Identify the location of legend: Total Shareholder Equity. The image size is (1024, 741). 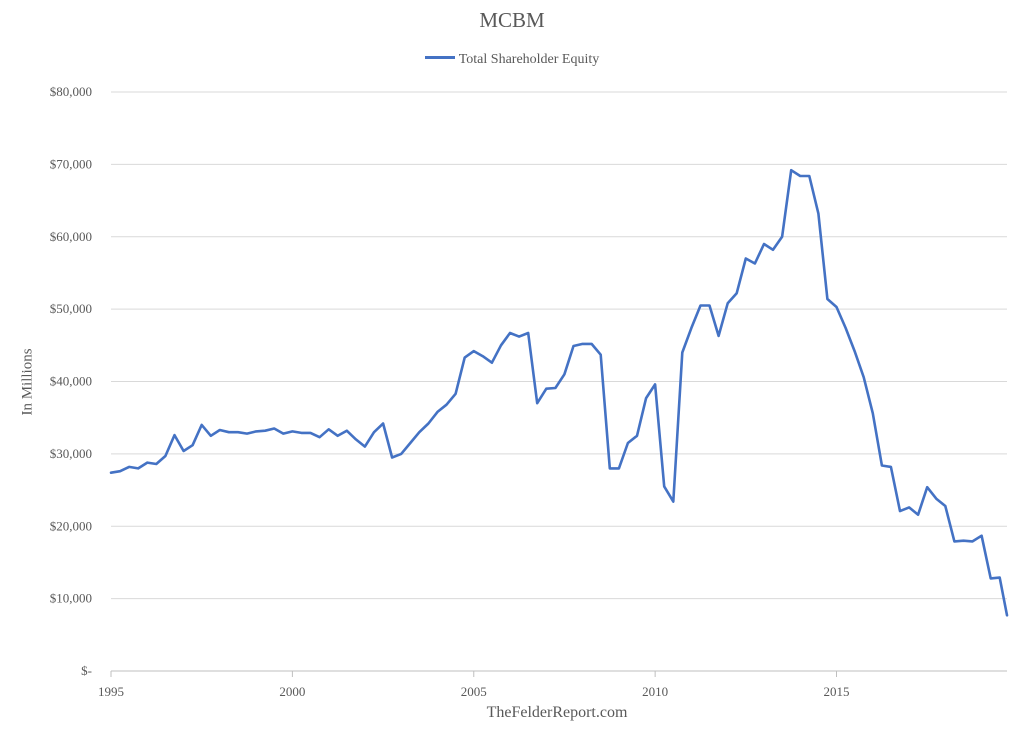
(512, 60).